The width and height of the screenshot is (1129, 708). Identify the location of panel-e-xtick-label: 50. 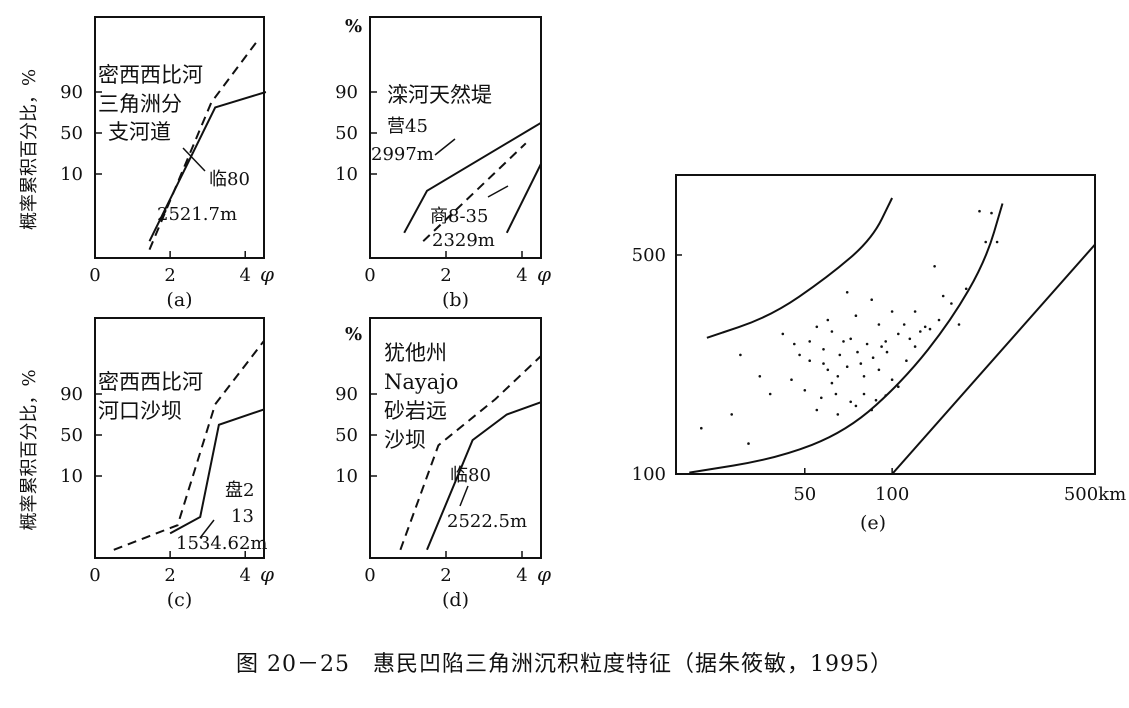
(804, 494).